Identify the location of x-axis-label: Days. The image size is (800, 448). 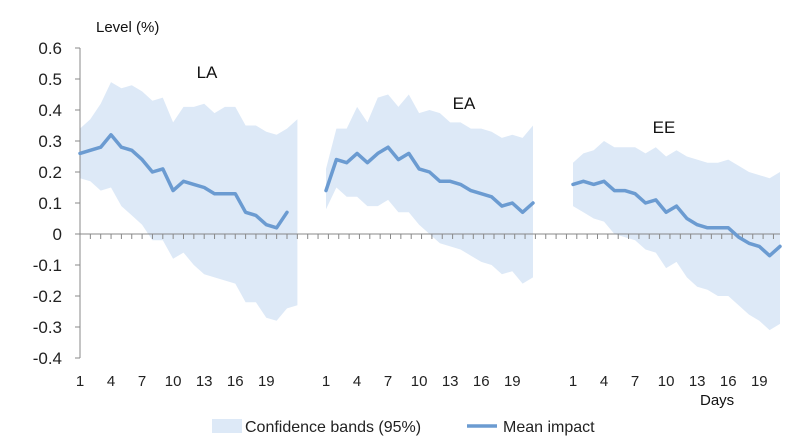
(717, 400).